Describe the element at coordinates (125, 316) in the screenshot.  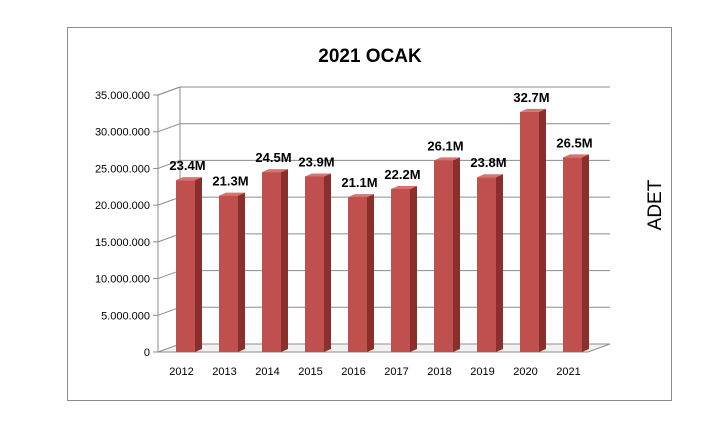
I see `y-tick-label: 5.000.000` at that location.